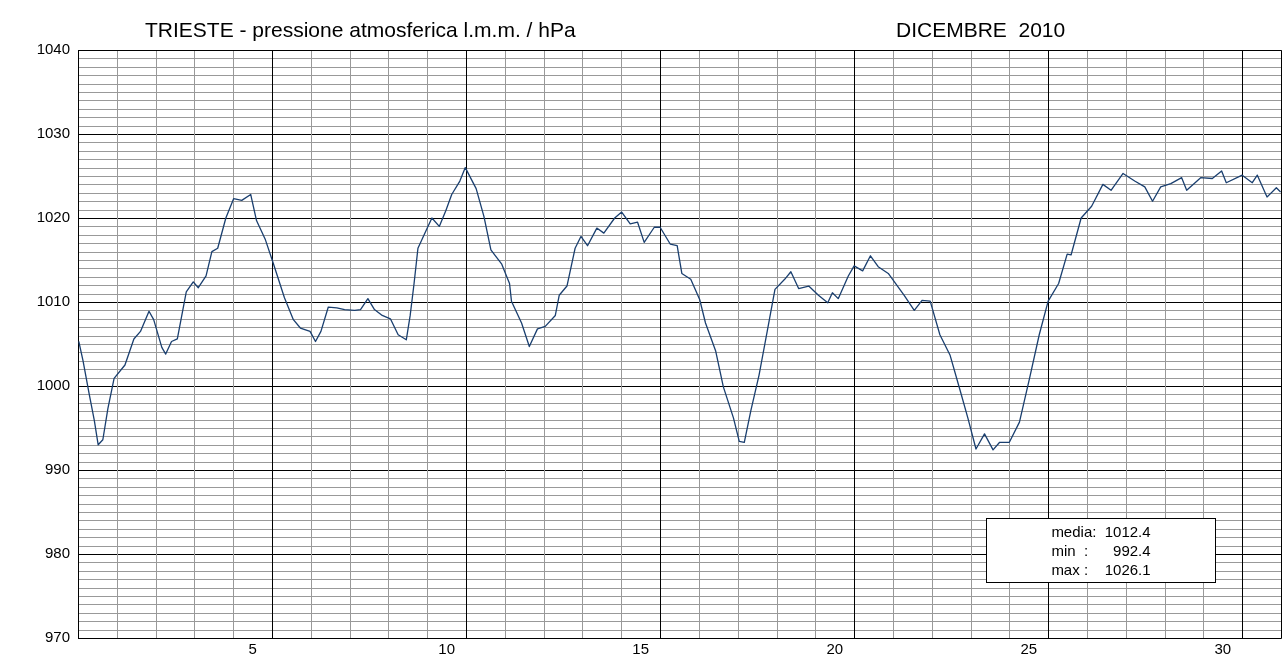  I want to click on x-tick-label: 10, so click(447, 649).